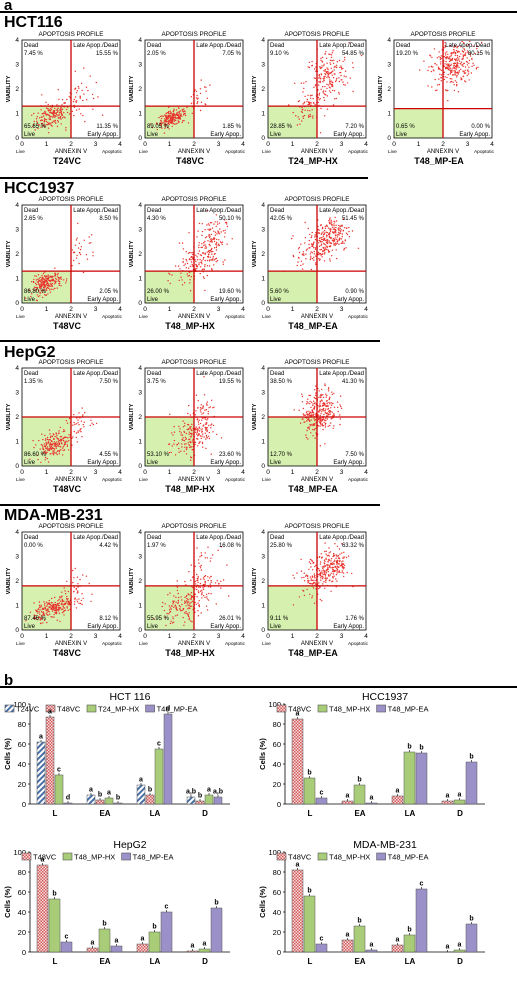 The width and height of the screenshot is (517, 992). Describe the element at coordinates (293, 309) in the screenshot. I see `x-tick-label: 1` at that location.